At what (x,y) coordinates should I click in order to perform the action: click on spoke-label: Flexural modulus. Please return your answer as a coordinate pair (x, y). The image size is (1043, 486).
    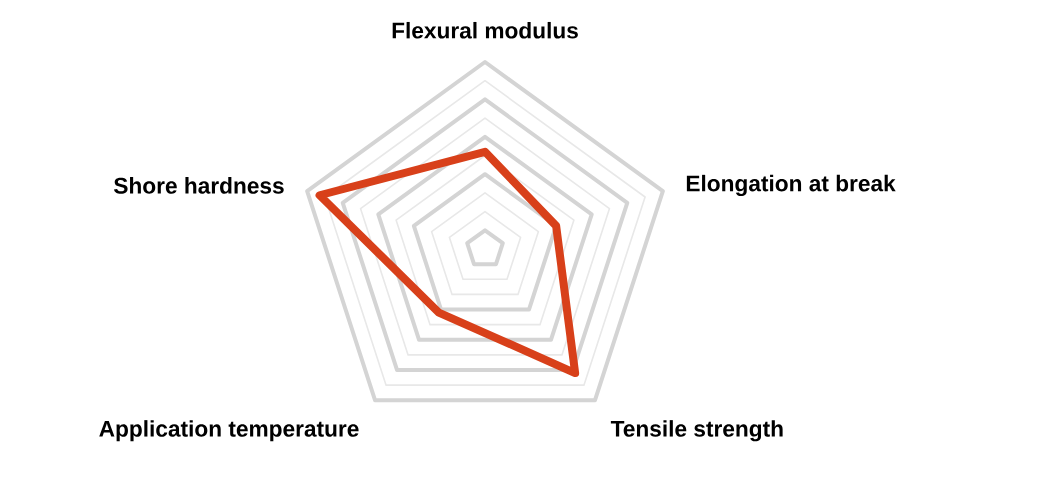
    Looking at the image, I should click on (485, 30).